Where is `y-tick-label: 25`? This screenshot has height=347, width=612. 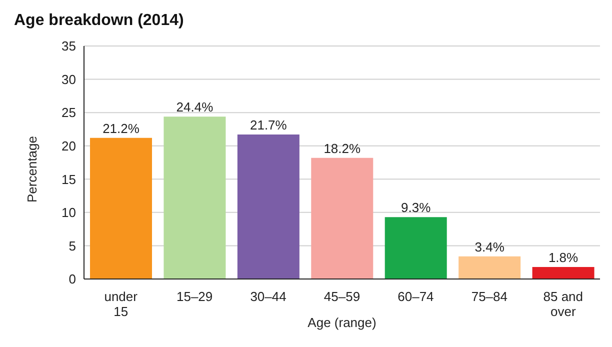
y-tick-label: 25 is located at coordinates (69, 112).